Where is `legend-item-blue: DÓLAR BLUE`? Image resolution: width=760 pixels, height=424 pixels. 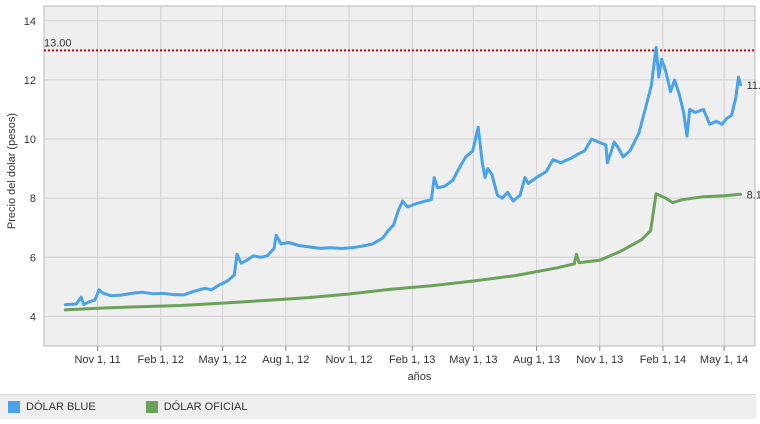 legend-item-blue: DÓLAR BLUE is located at coordinates (52, 407).